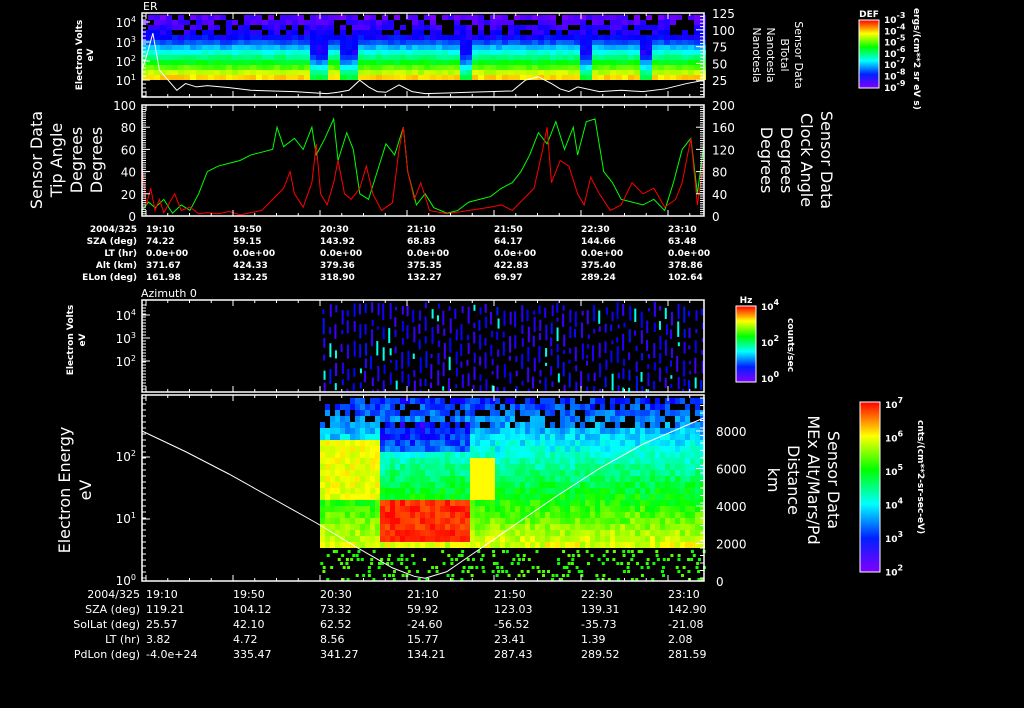 The image size is (1024, 708). Describe the element at coordinates (339, 654) in the screenshot. I see `ephemeris-value: 341.27` at that location.